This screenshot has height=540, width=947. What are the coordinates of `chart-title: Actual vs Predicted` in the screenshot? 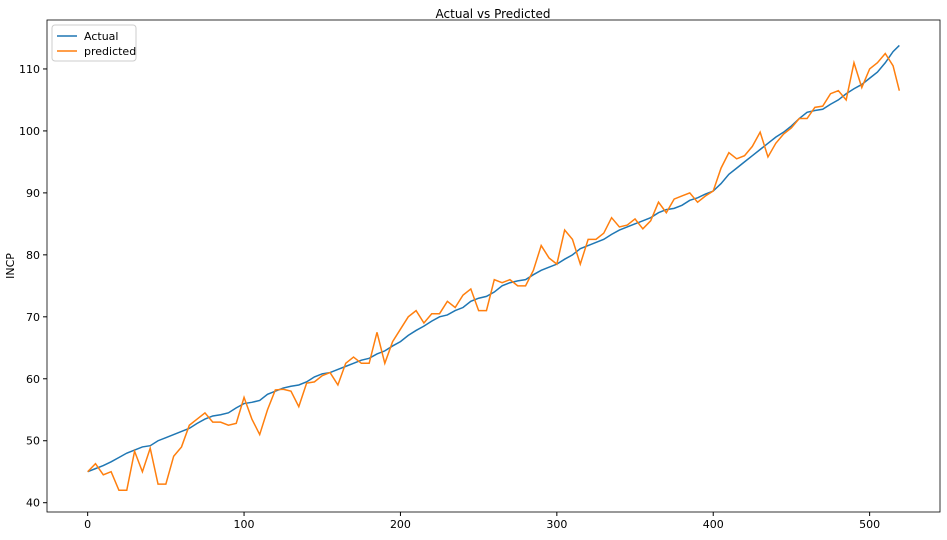 It's located at (493, 14).